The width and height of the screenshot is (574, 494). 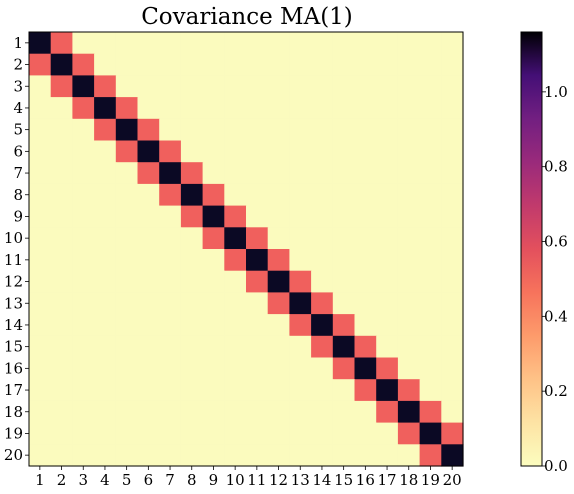 What do you see at coordinates (13, 303) in the screenshot?
I see `y-tick-label: 13` at bounding box center [13, 303].